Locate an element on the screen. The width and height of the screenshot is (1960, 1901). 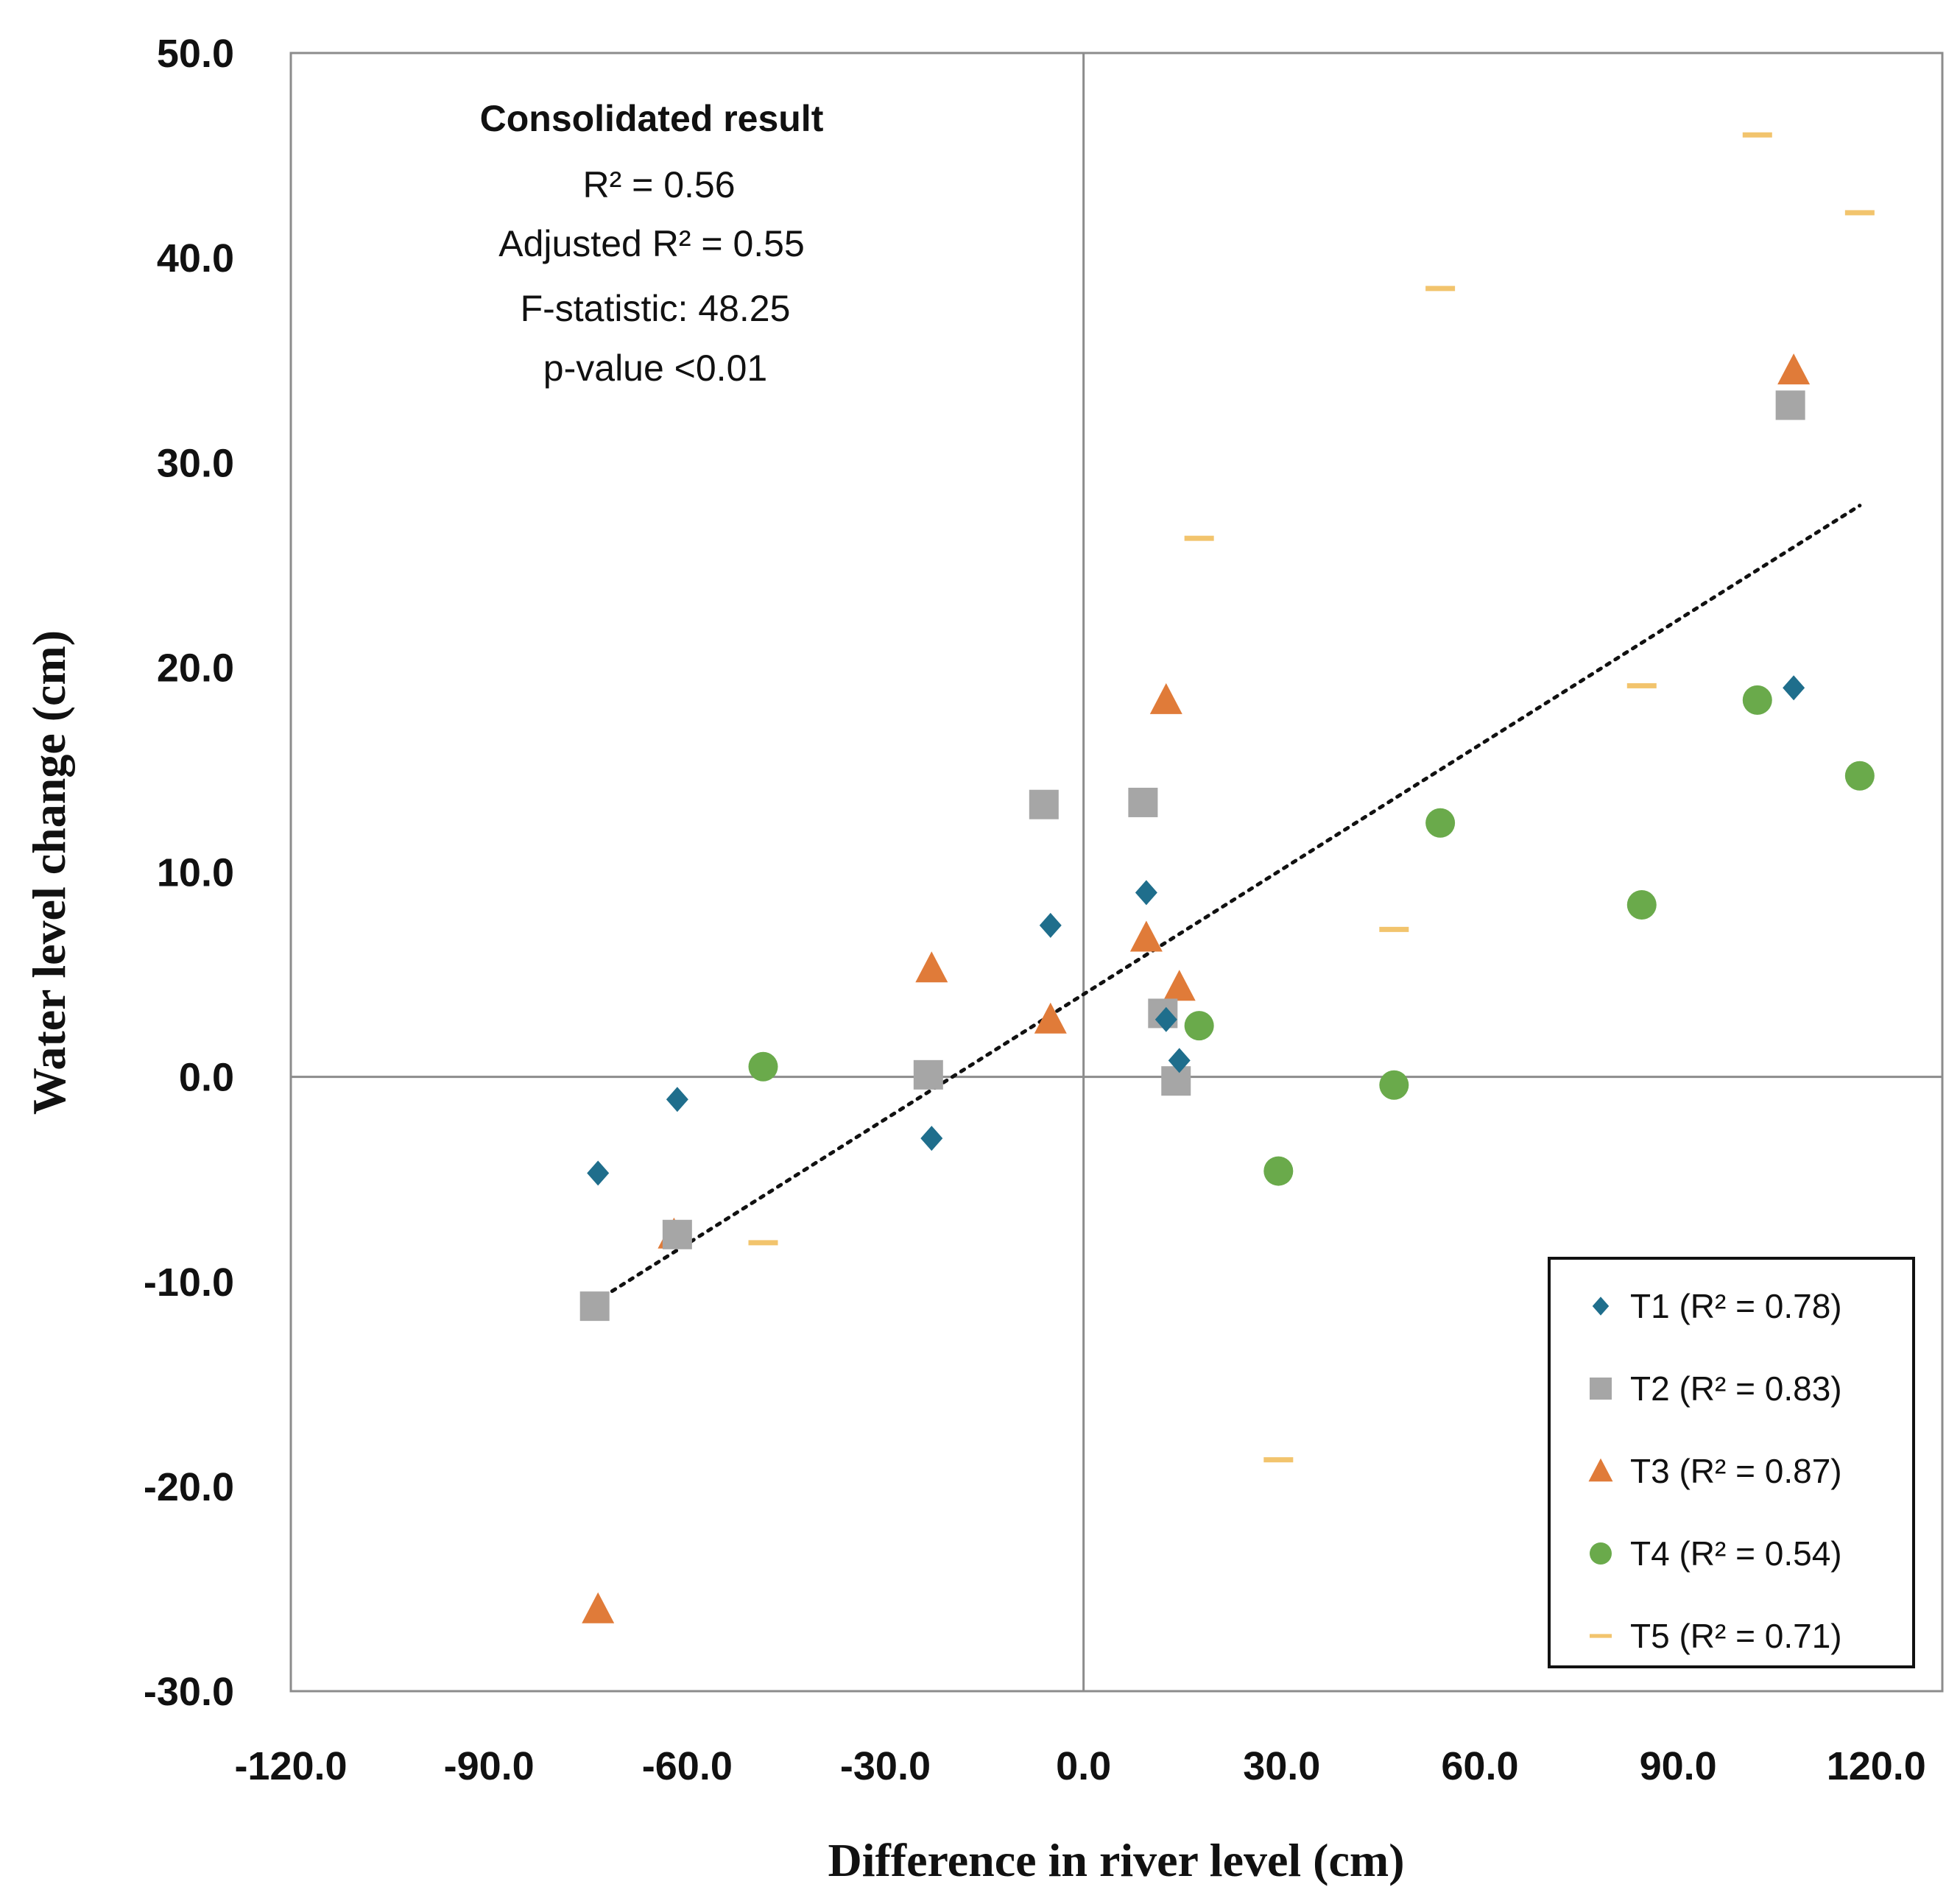
annotation-adjusted-r2: Adjusted R² = 0.55 is located at coordinates (651, 243).